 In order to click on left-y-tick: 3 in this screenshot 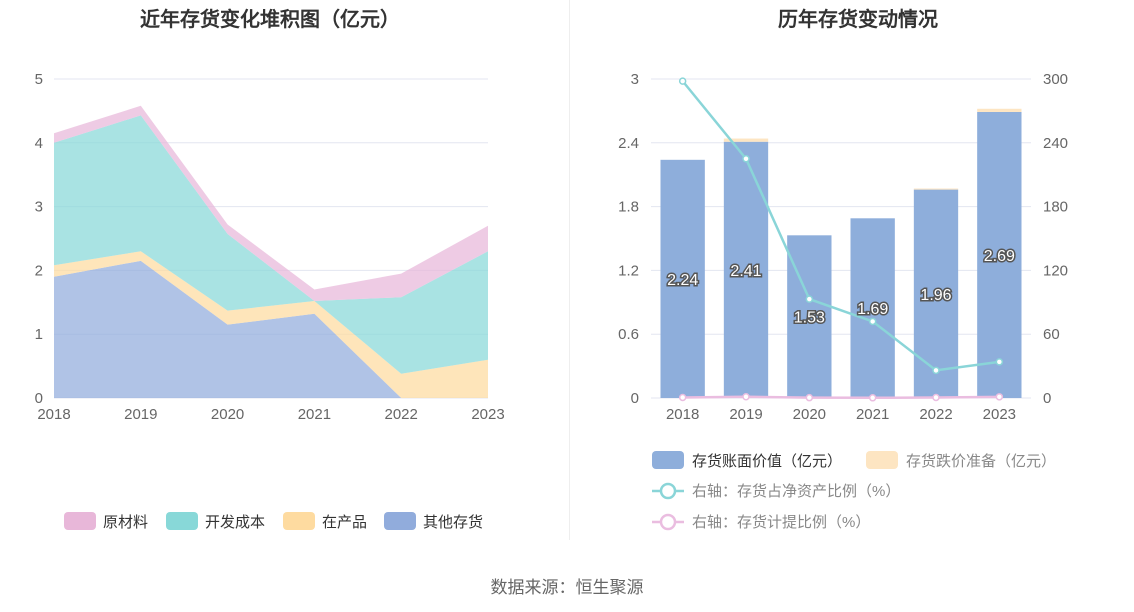, I will do `click(39, 207)`.